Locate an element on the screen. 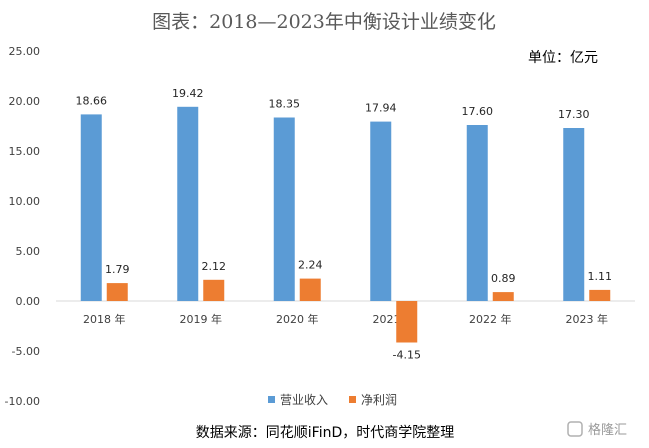 The height and width of the screenshot is (448, 649). data-label: 17.30 is located at coordinates (574, 114).